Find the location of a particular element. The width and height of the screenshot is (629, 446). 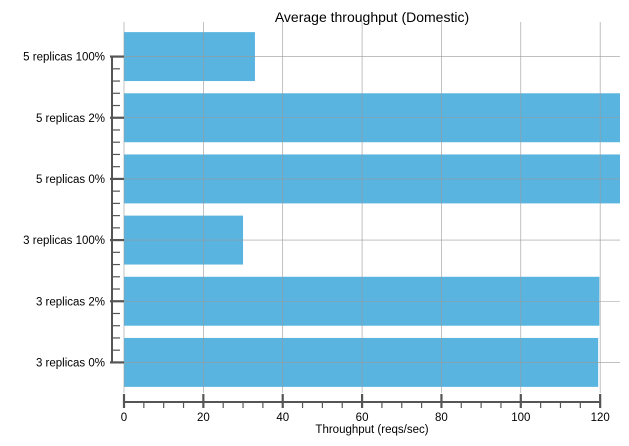

y-tick-label-2: 3 replicas 100% is located at coordinates (64, 241).